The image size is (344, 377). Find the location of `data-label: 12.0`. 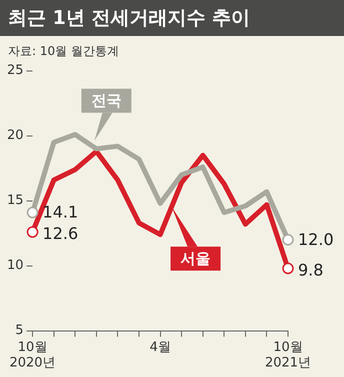

data-label: 12.0 is located at coordinates (316, 239).